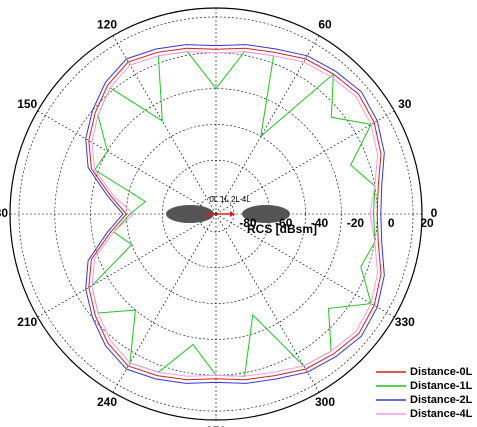  Describe the element at coordinates (441, 414) in the screenshot. I see `legend-label: Distance-4L` at that location.